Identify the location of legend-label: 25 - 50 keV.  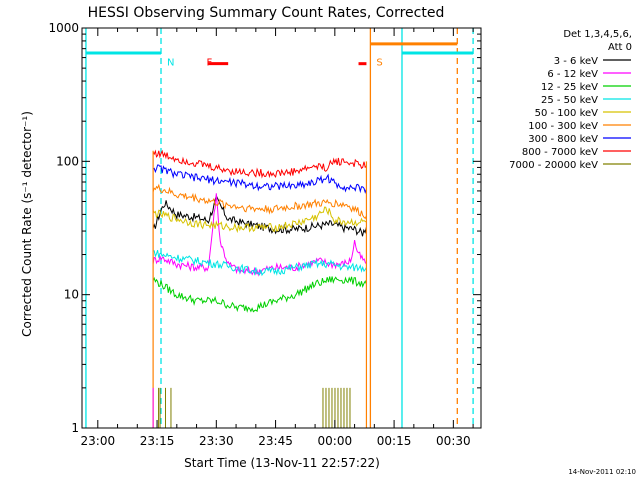
(569, 100).